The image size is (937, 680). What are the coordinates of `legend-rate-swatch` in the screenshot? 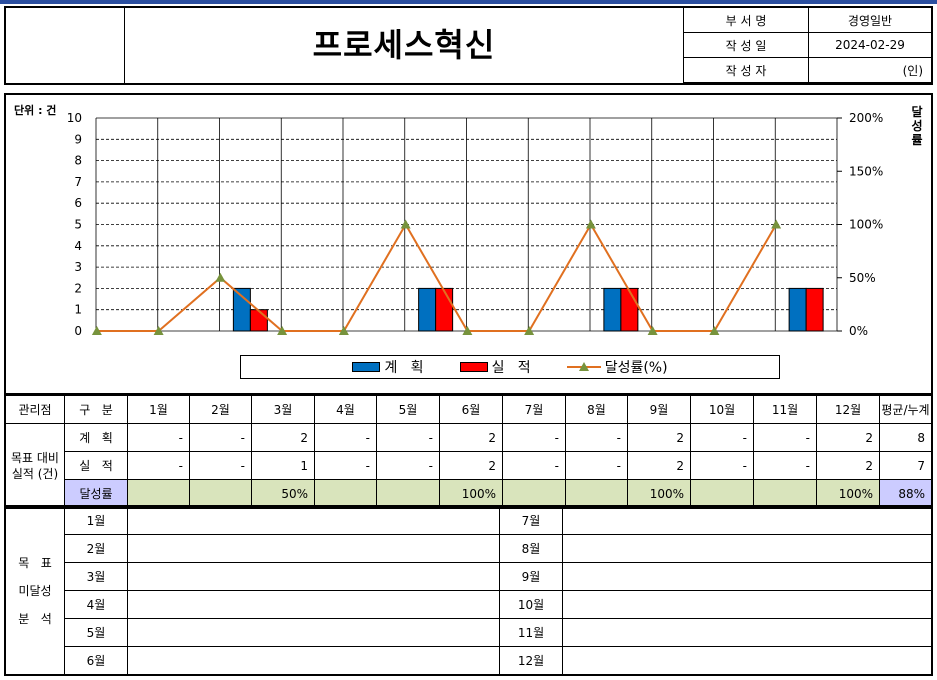 It's located at (583, 366).